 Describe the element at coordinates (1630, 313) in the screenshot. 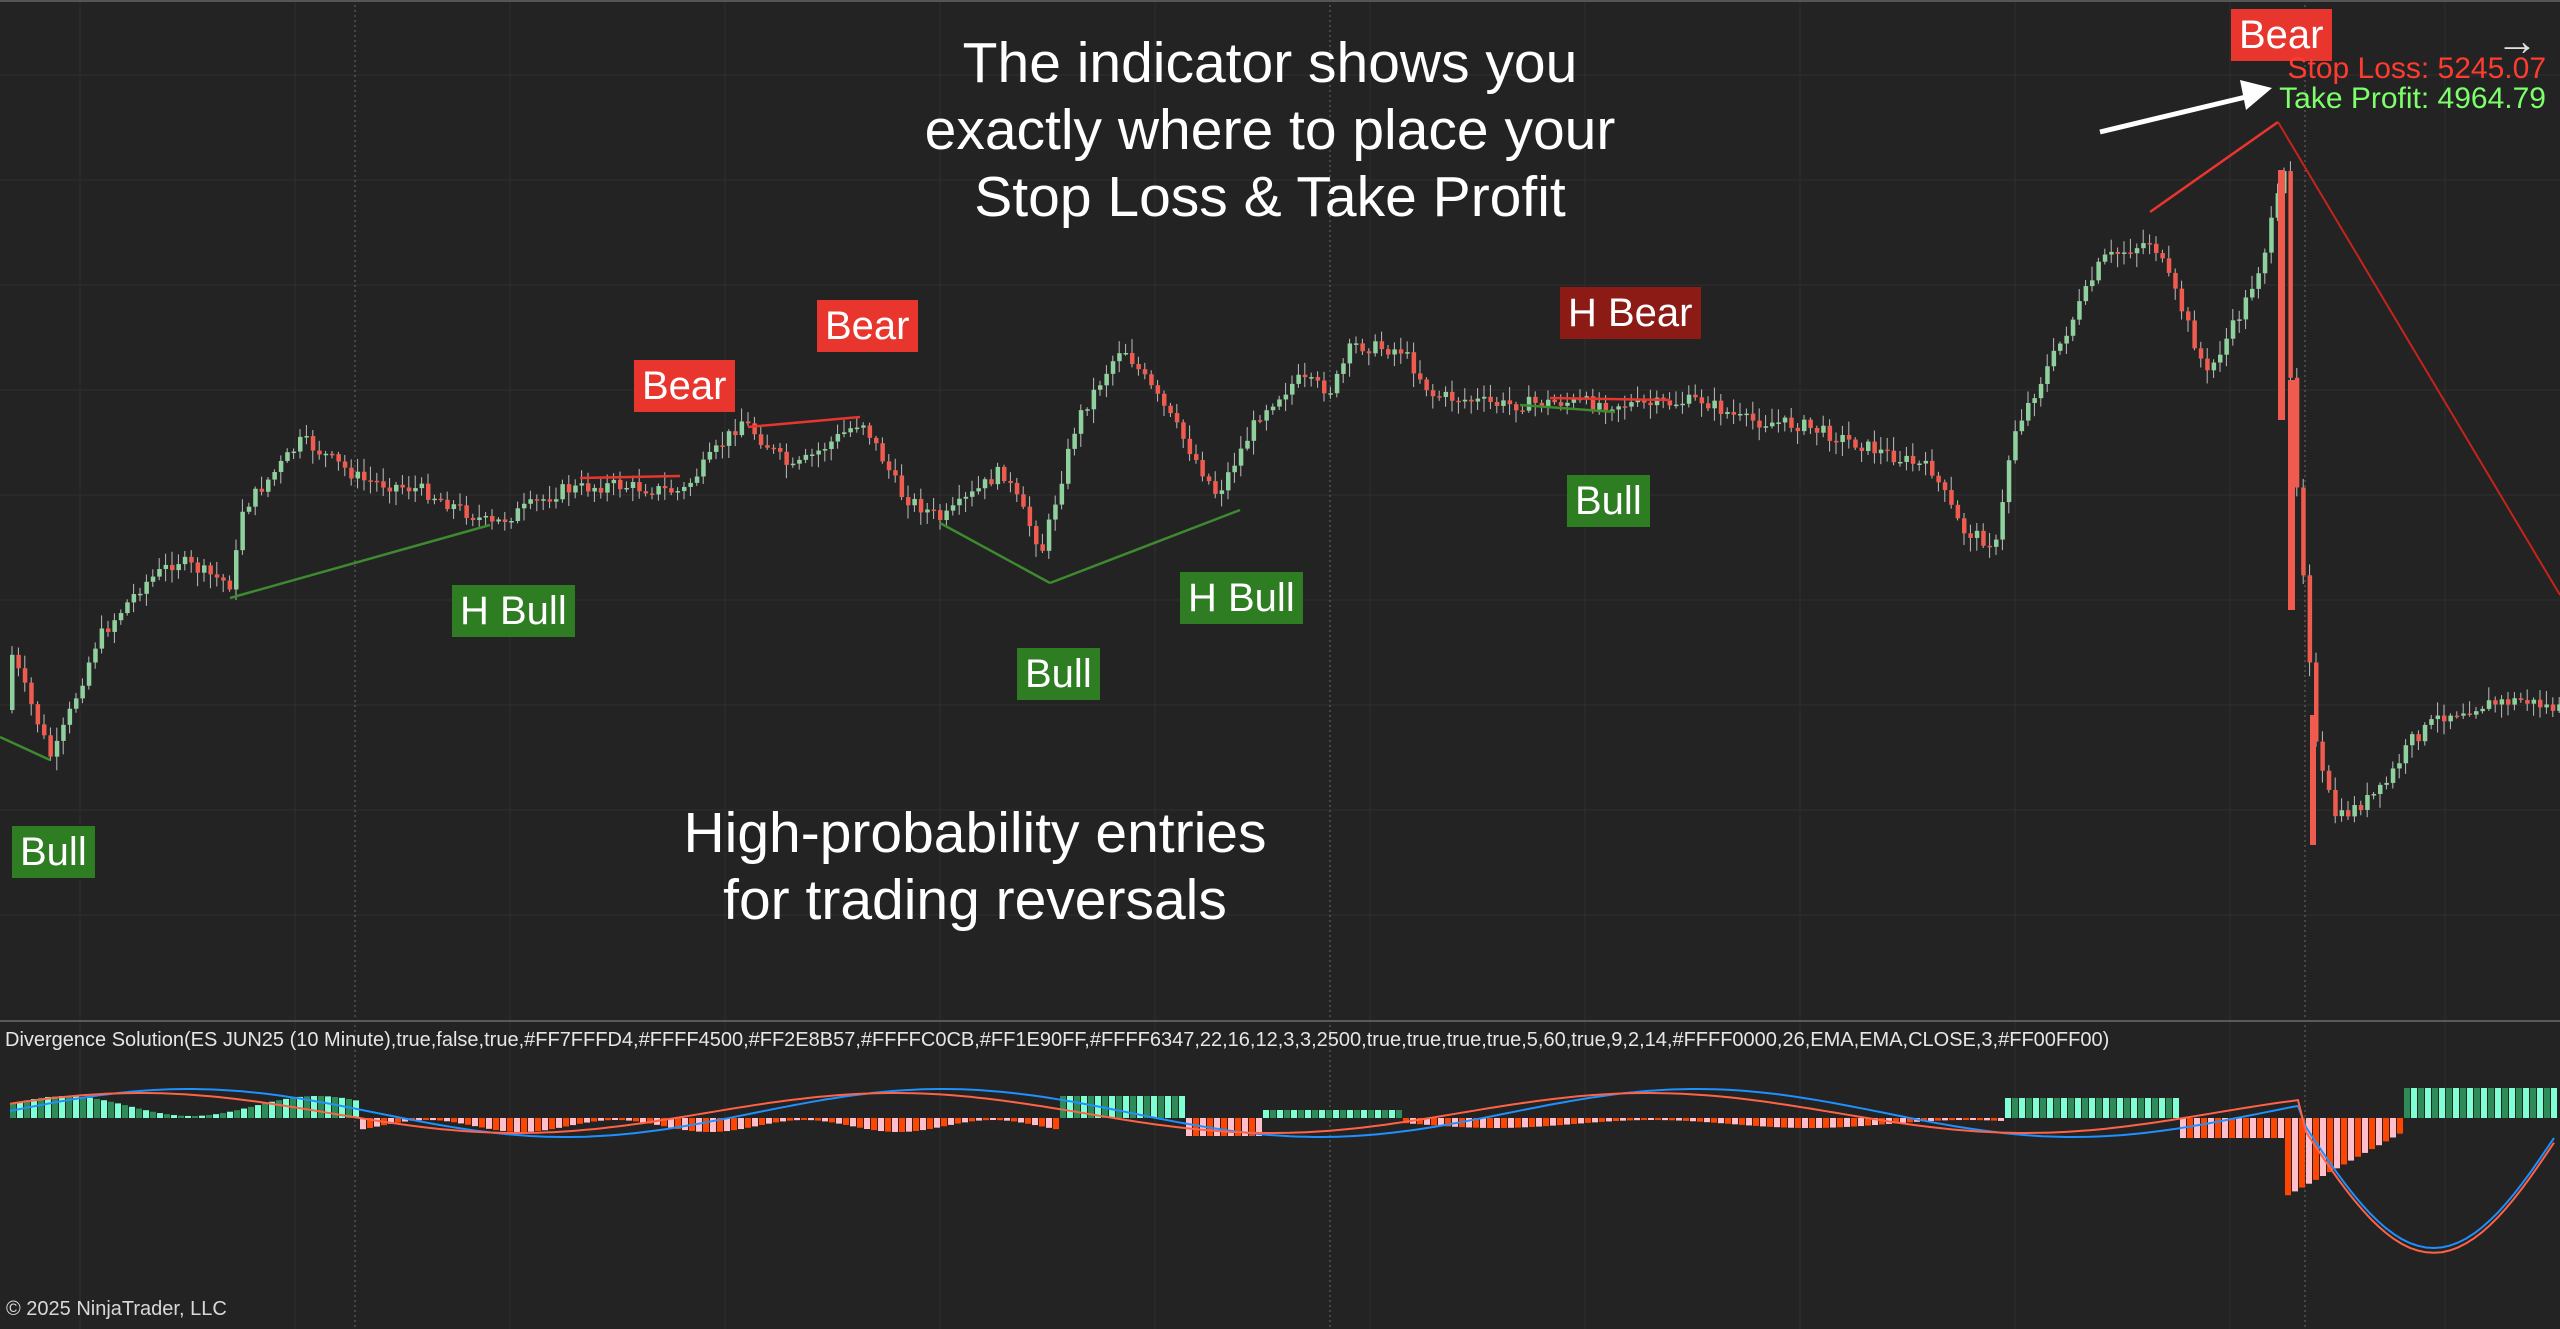

I see `signal-label-hidden-bear: H Bear` at that location.